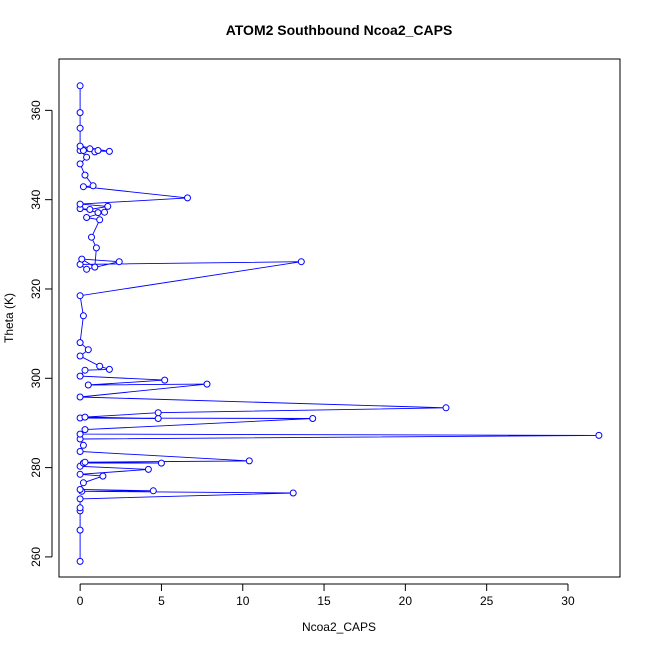 The image size is (650, 650). What do you see at coordinates (36, 289) in the screenshot?
I see `y-tick-label: 320` at bounding box center [36, 289].